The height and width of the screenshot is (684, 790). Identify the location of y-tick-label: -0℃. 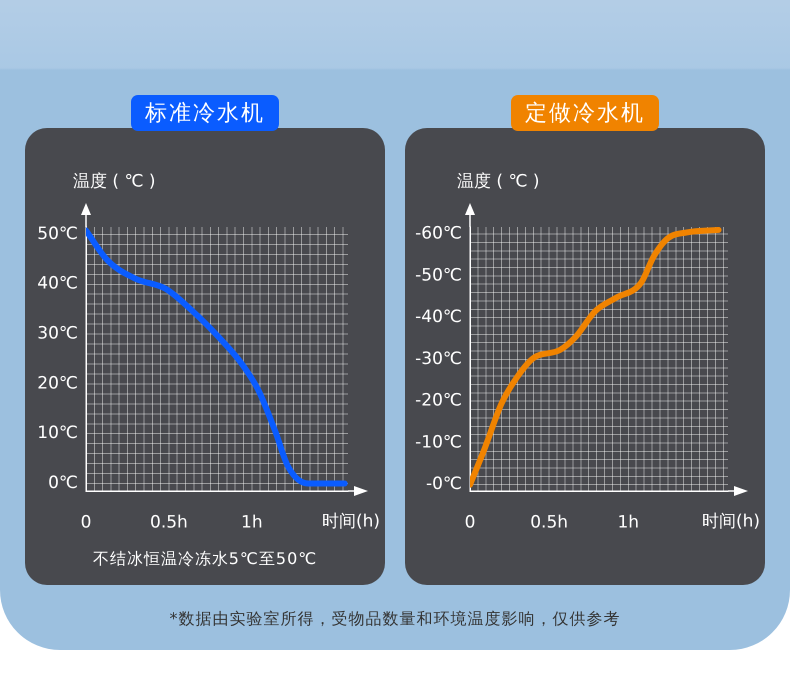
(444, 484).